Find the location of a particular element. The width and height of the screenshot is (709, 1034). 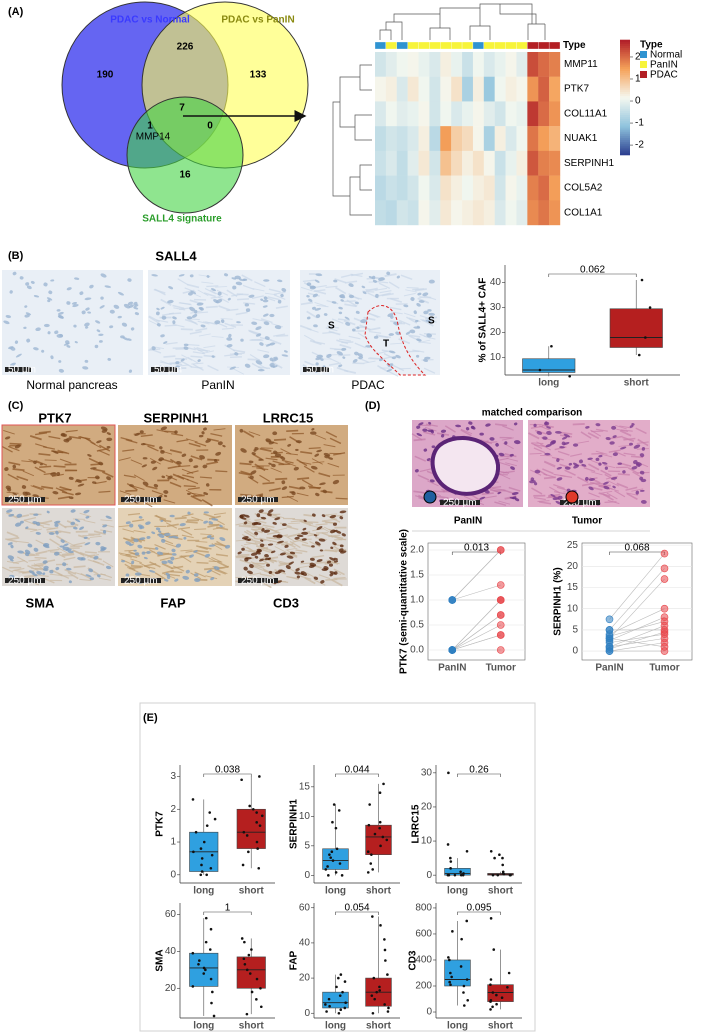

highlight is located at coordinates (58, 465).